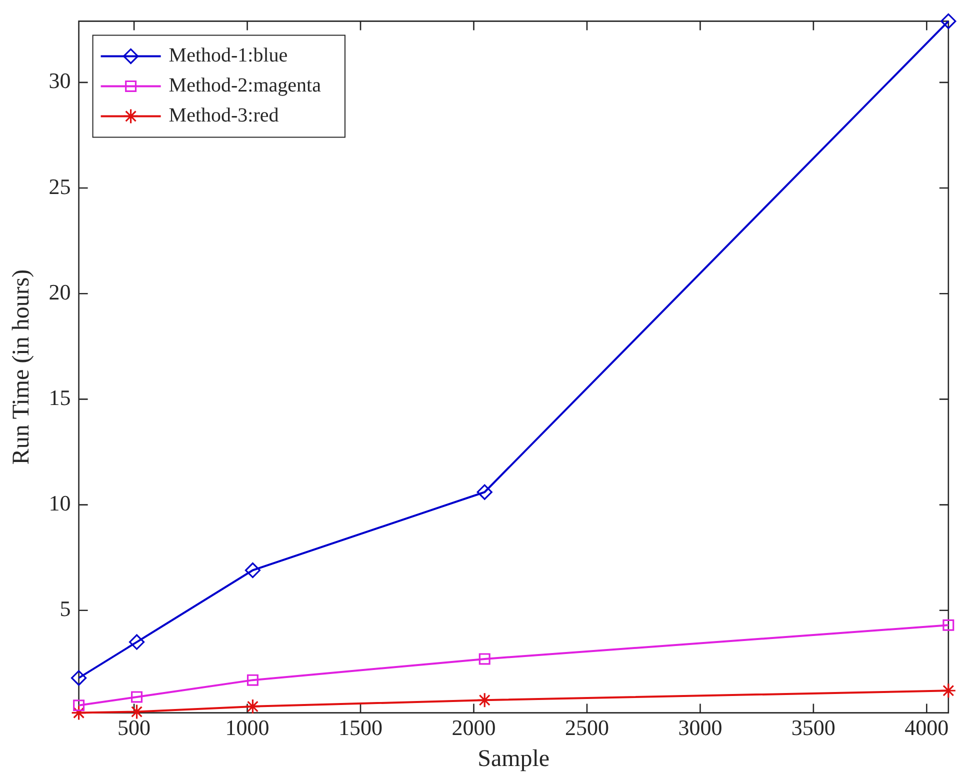 The height and width of the screenshot is (778, 957). What do you see at coordinates (59, 291) in the screenshot?
I see `y-tick-label: 20` at bounding box center [59, 291].